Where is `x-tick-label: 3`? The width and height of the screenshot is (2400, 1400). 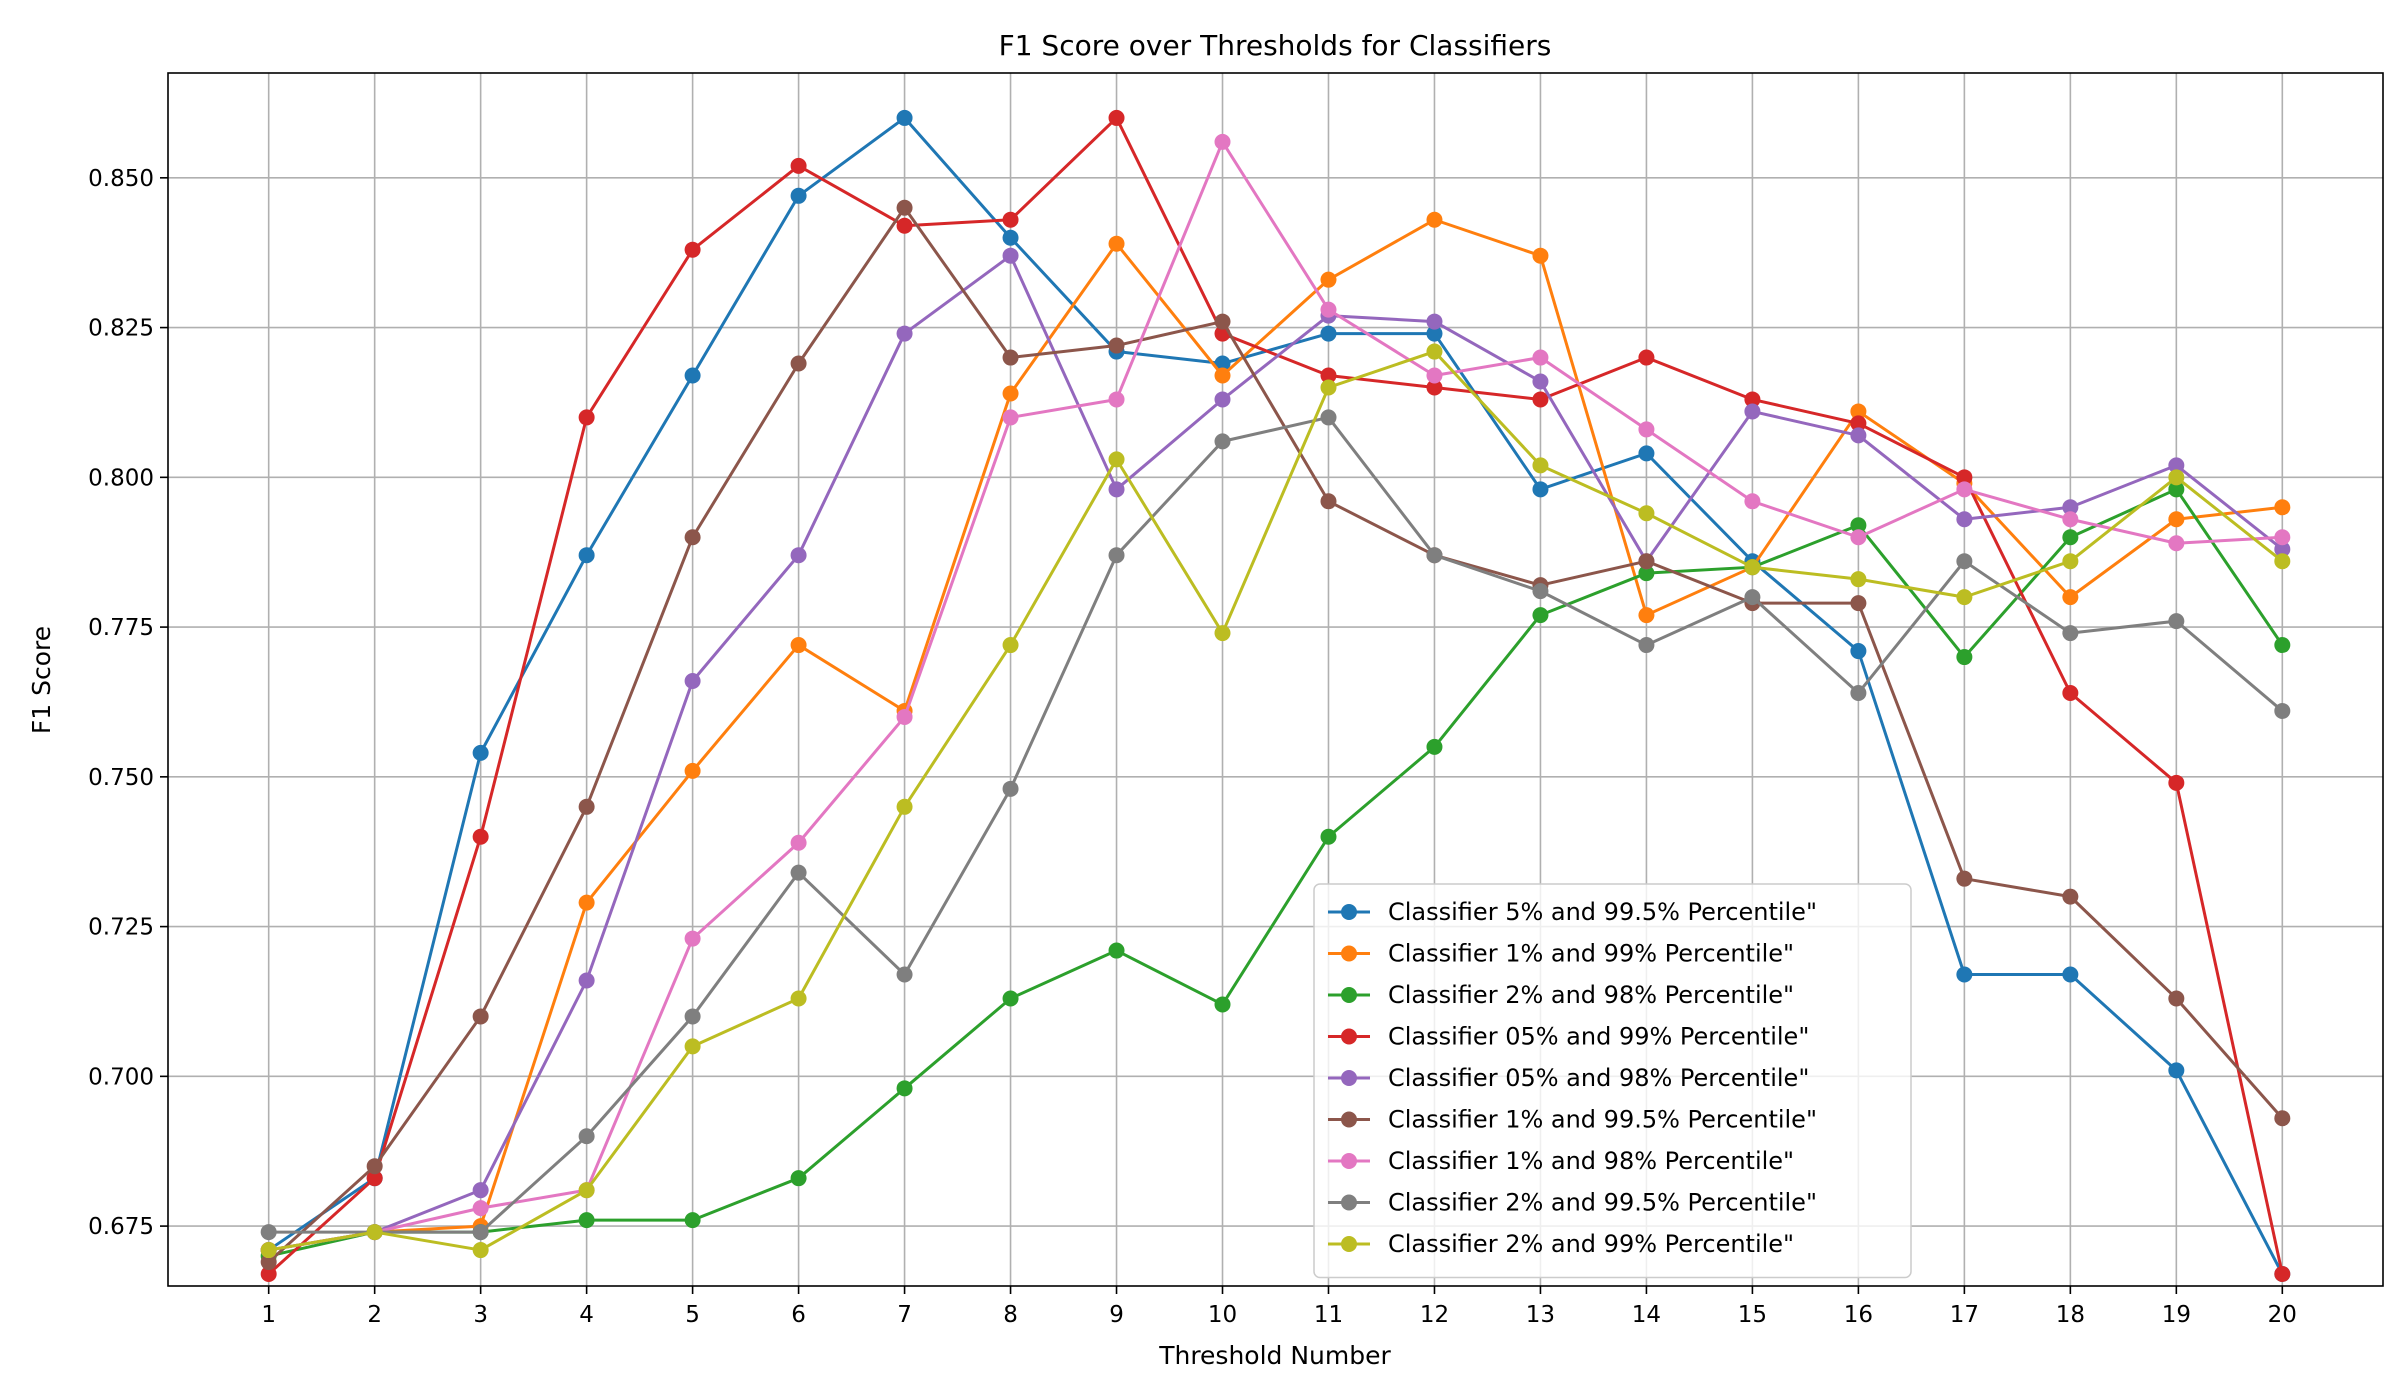 x-tick-label: 3 is located at coordinates (480, 1315).